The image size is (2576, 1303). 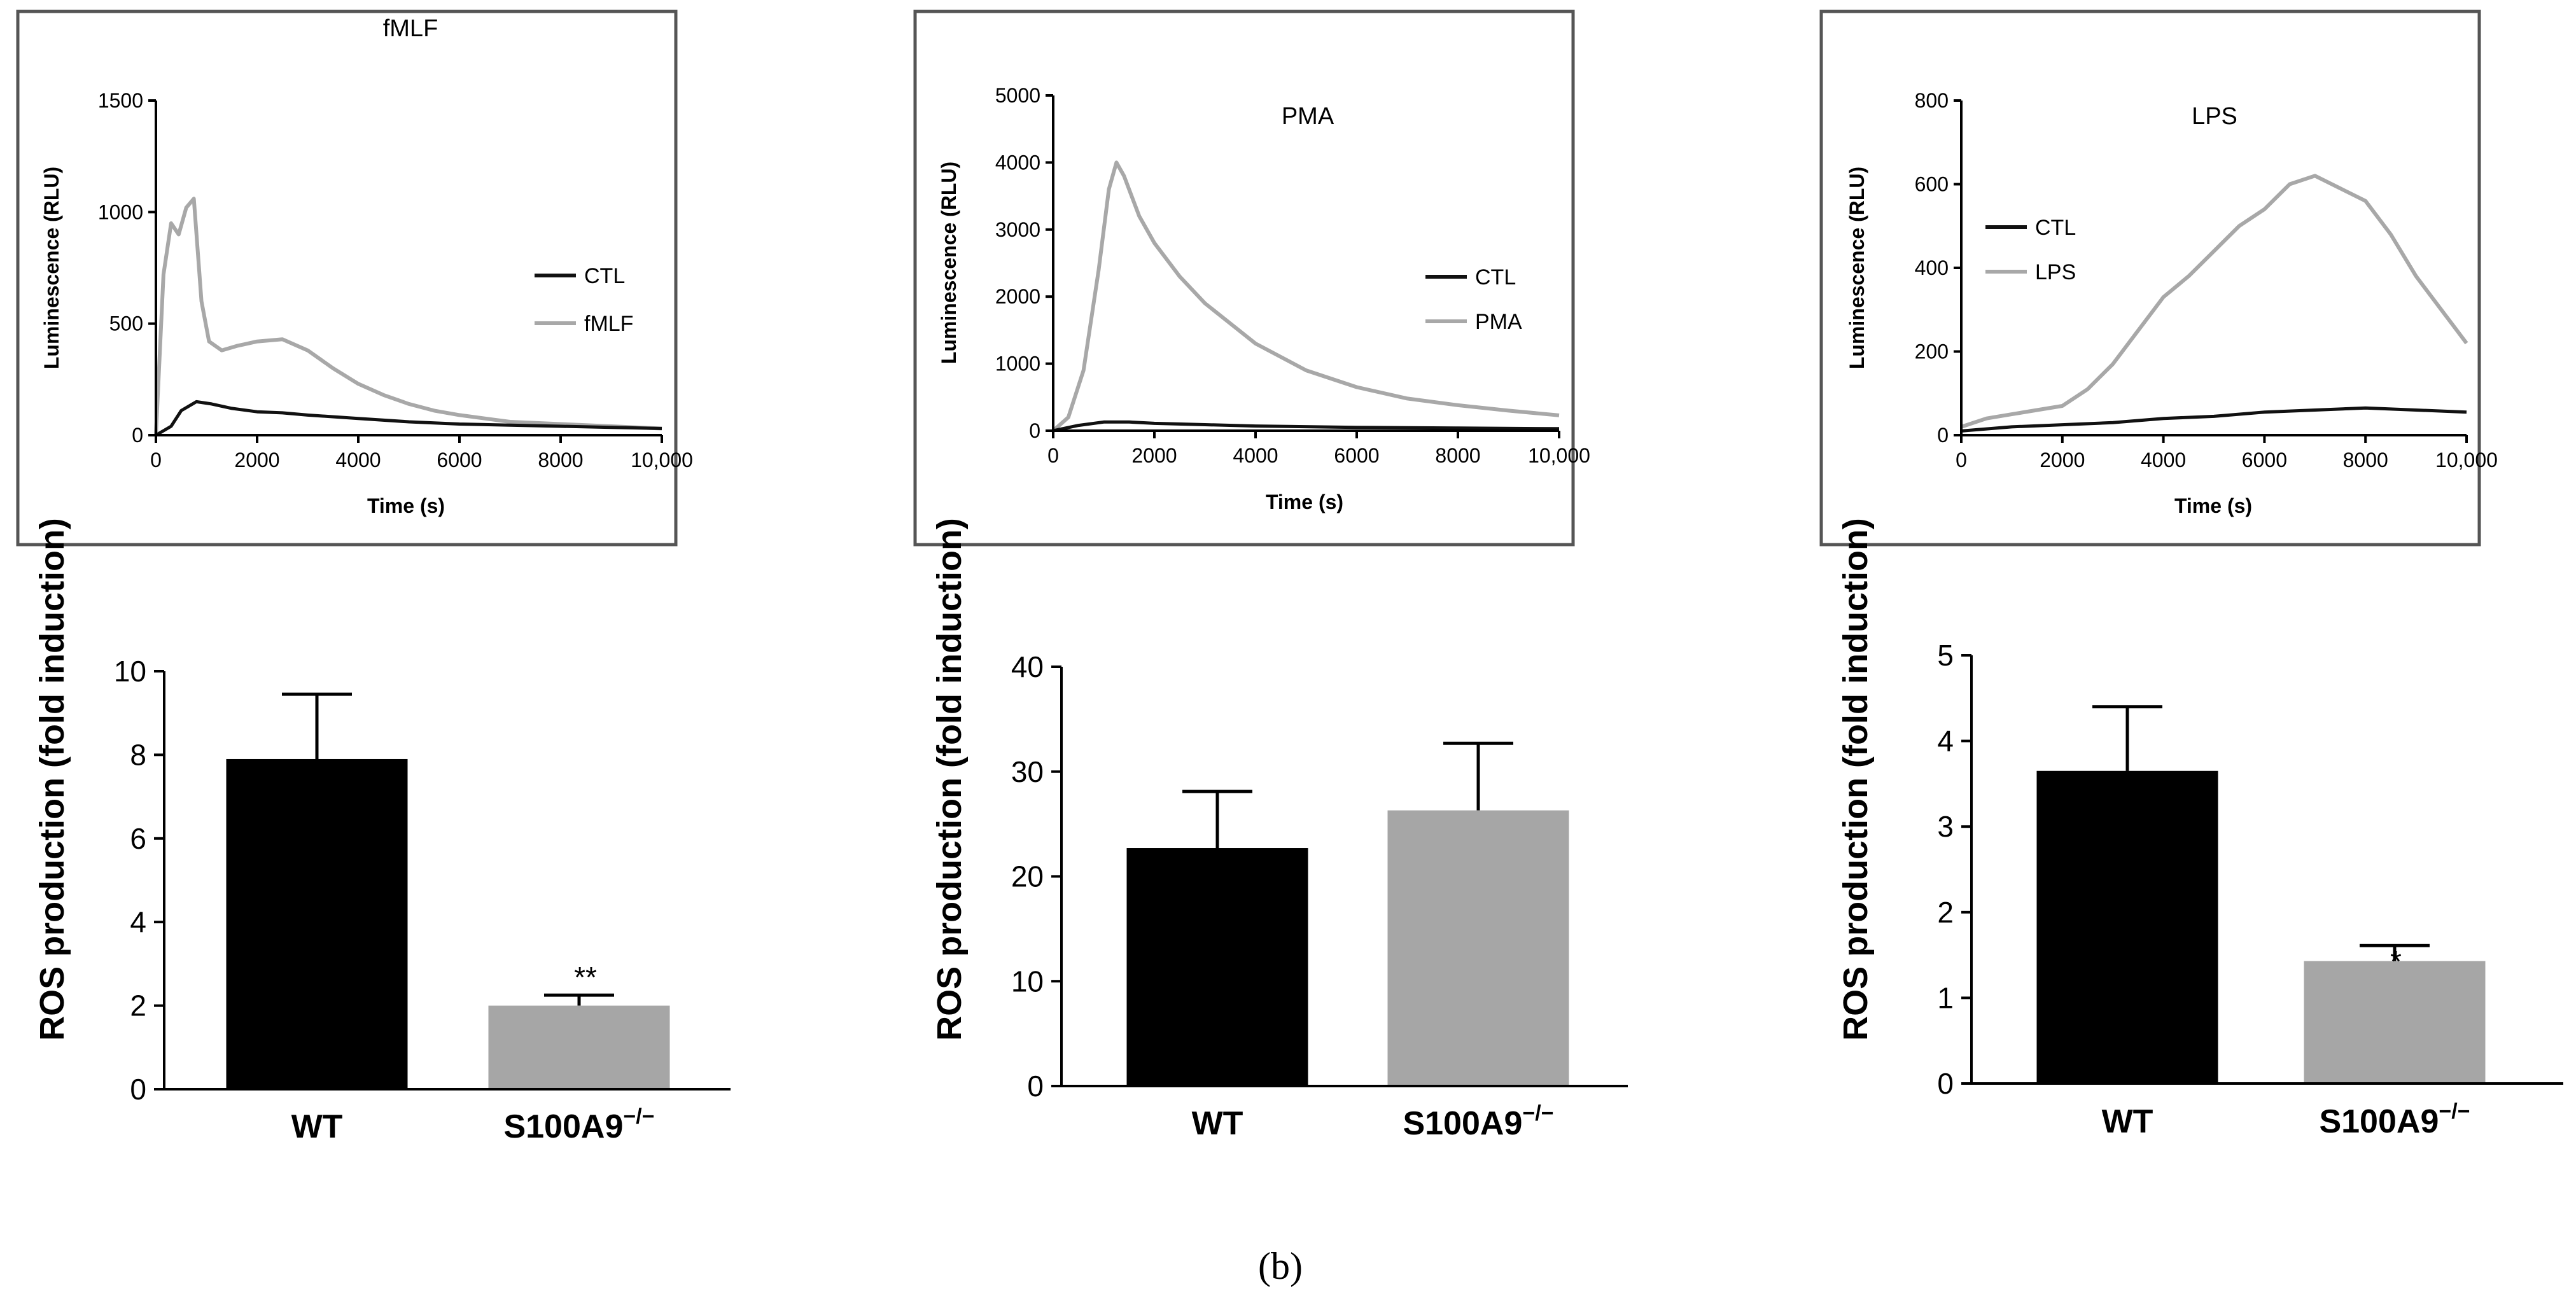 I want to click on legend-label-ctl: CTL, so click(x=1495, y=277).